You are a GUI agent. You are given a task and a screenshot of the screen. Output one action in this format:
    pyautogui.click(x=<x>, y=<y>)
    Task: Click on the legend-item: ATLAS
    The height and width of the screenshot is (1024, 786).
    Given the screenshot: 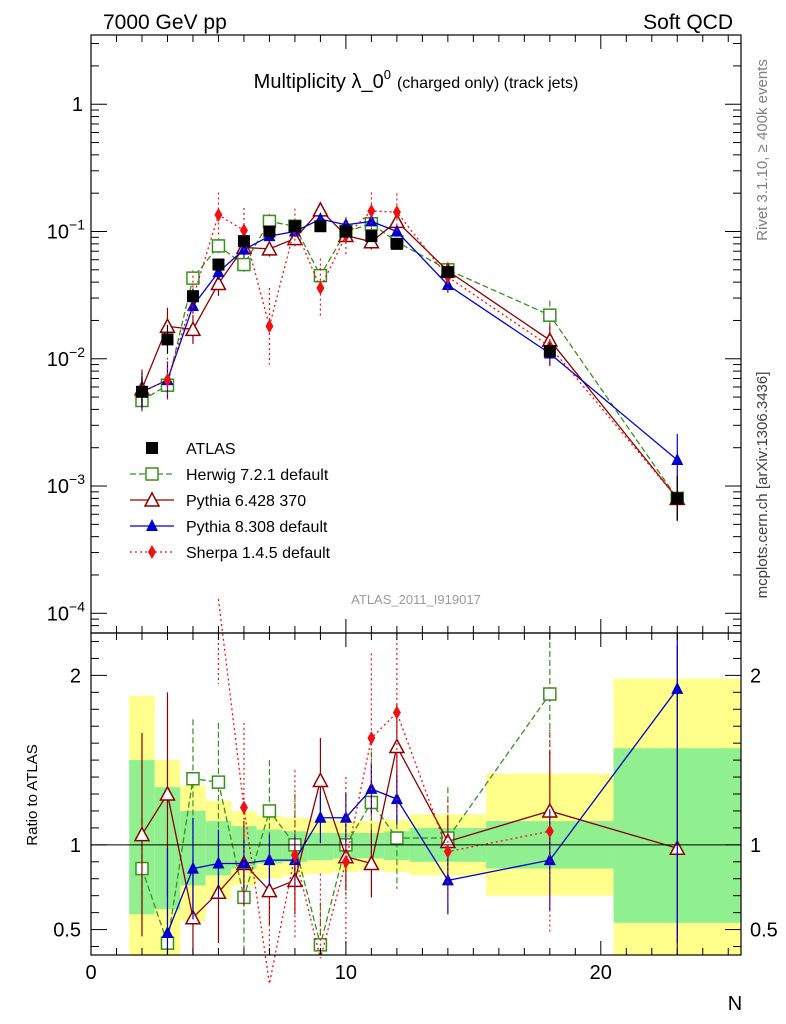 What is the action you would take?
    pyautogui.click(x=191, y=449)
    